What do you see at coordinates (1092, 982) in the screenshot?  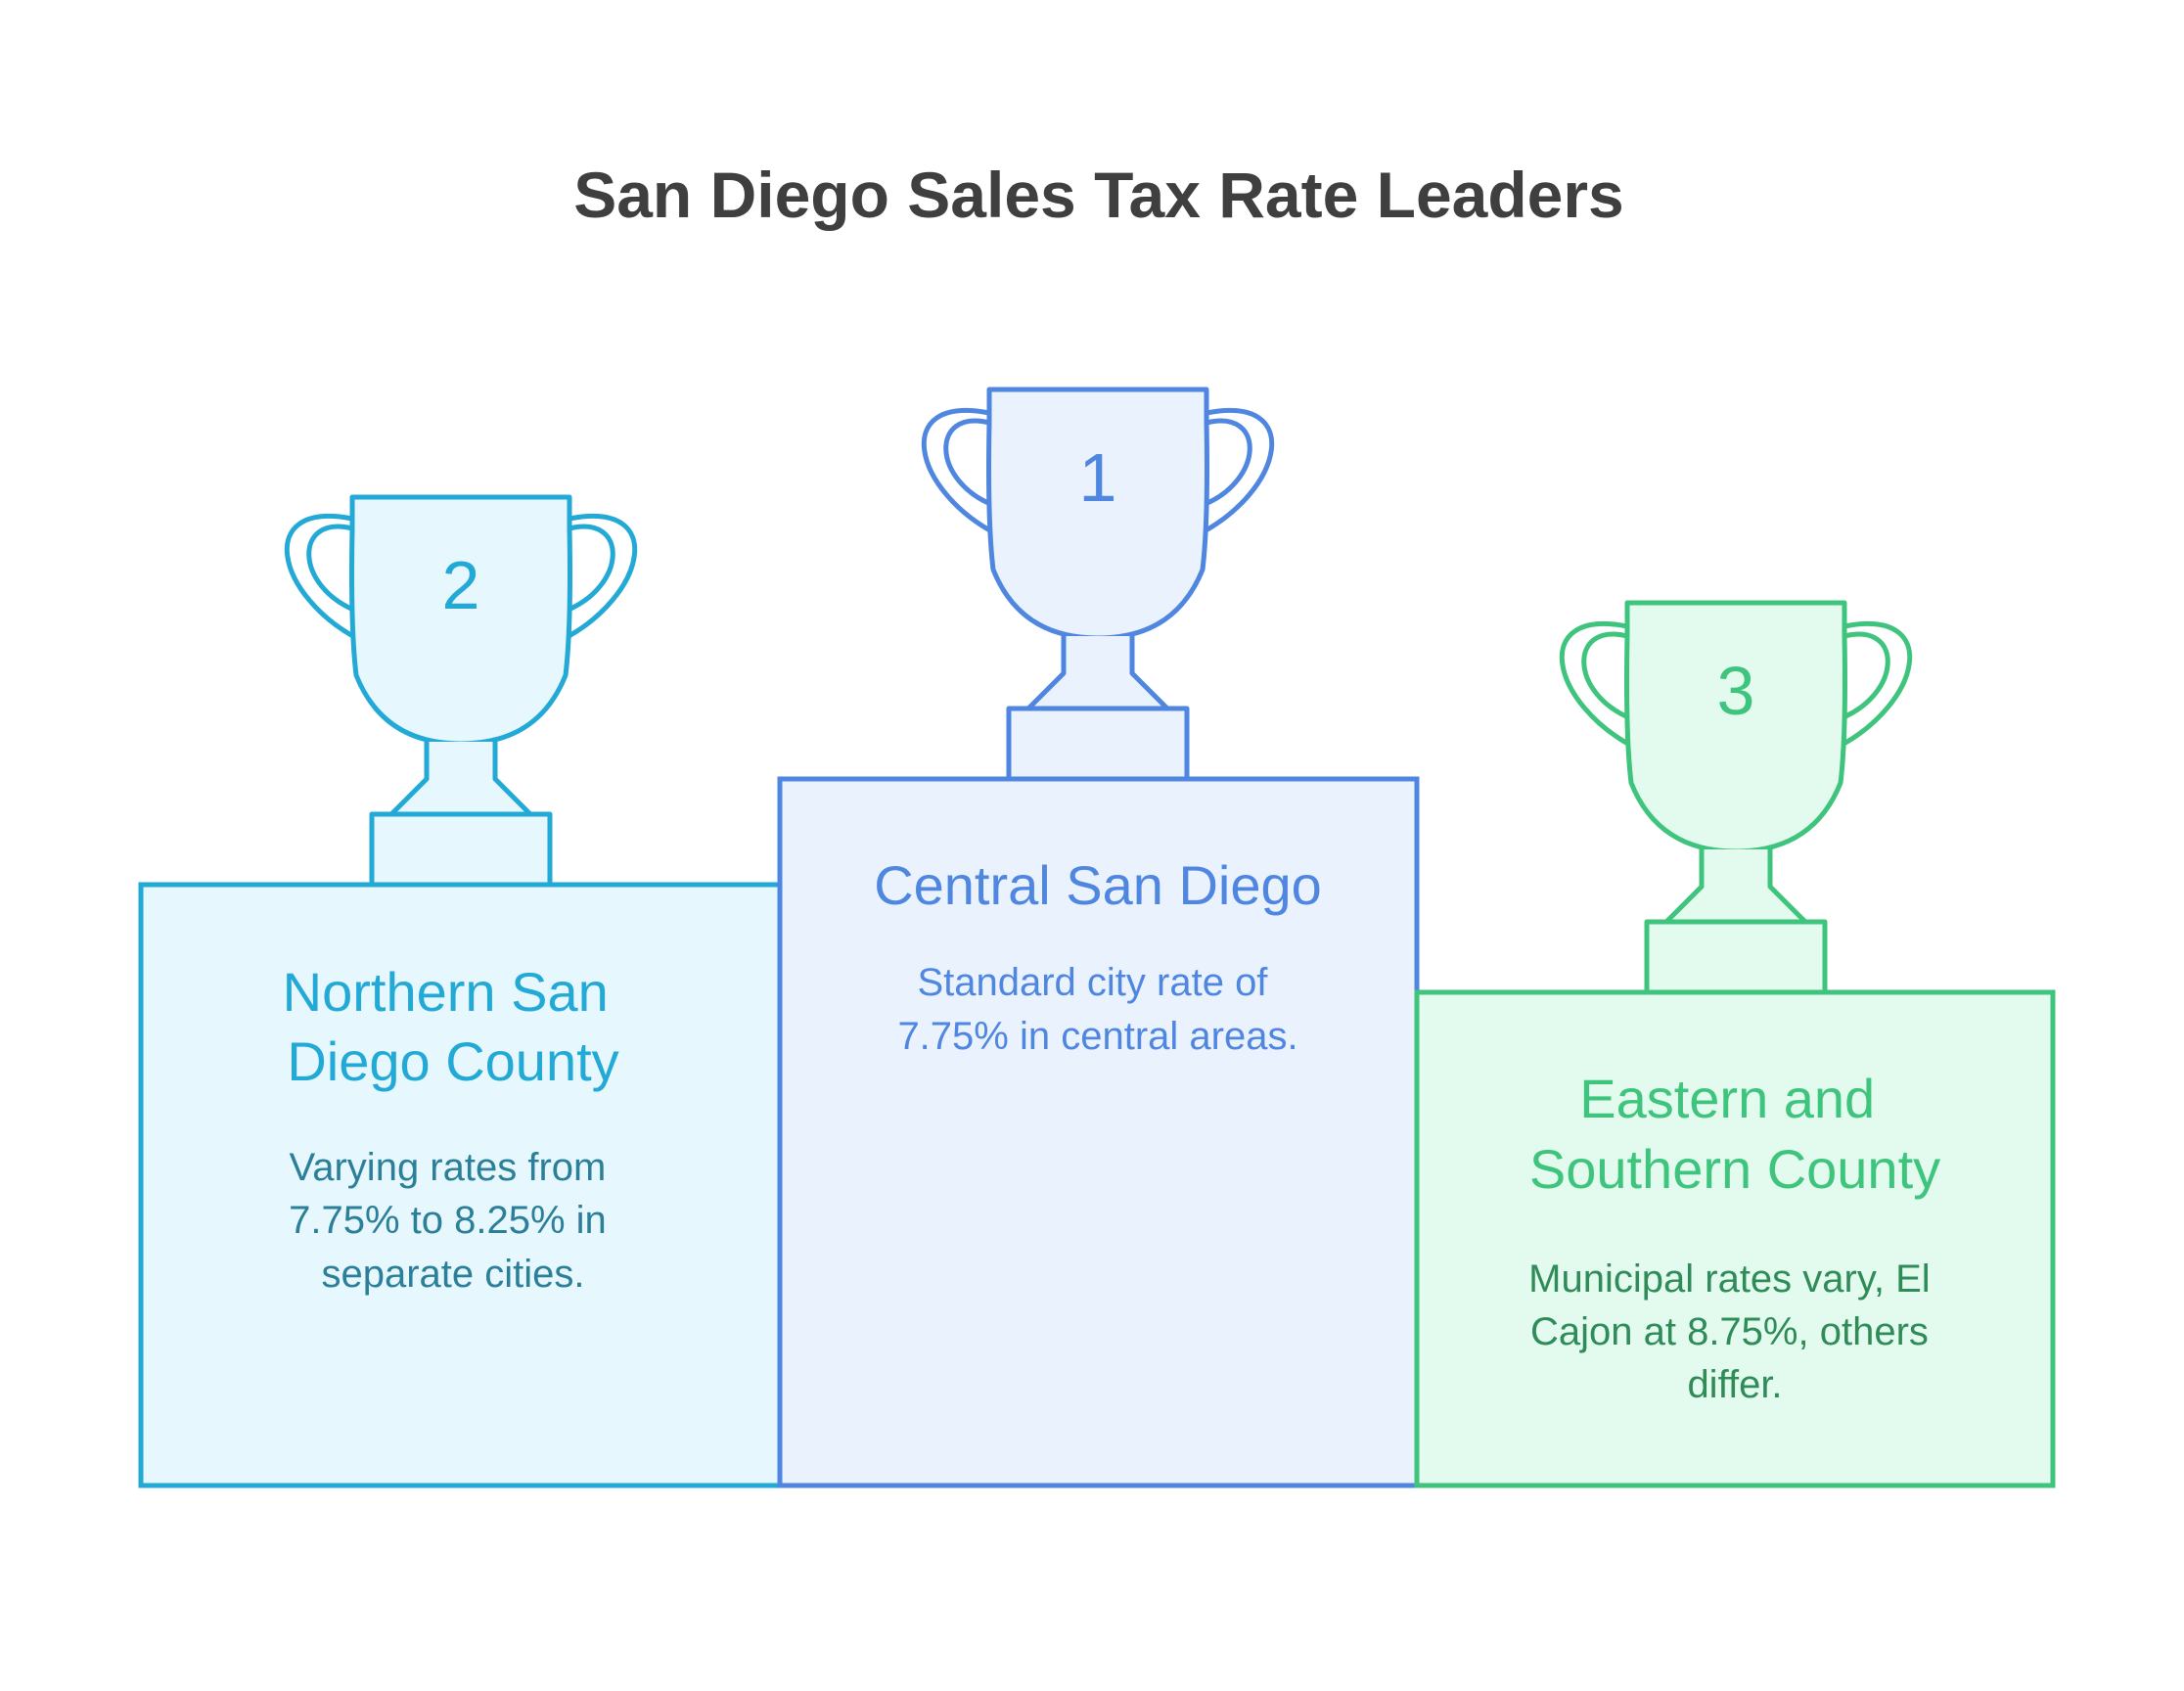 I see `description-line: Standard city rate of` at bounding box center [1092, 982].